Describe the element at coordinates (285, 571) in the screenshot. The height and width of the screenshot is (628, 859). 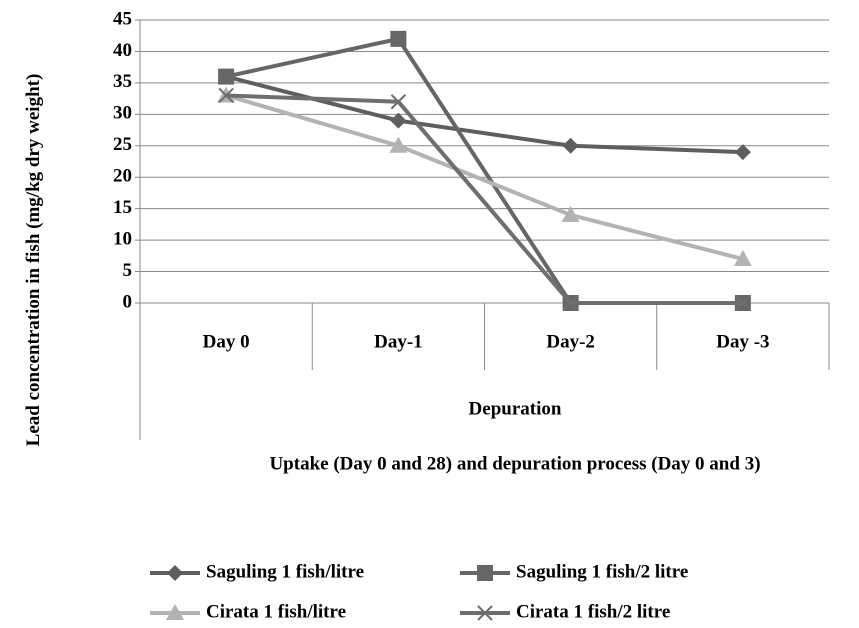
I see `legend-label: Saguling 1 fish/litre` at that location.